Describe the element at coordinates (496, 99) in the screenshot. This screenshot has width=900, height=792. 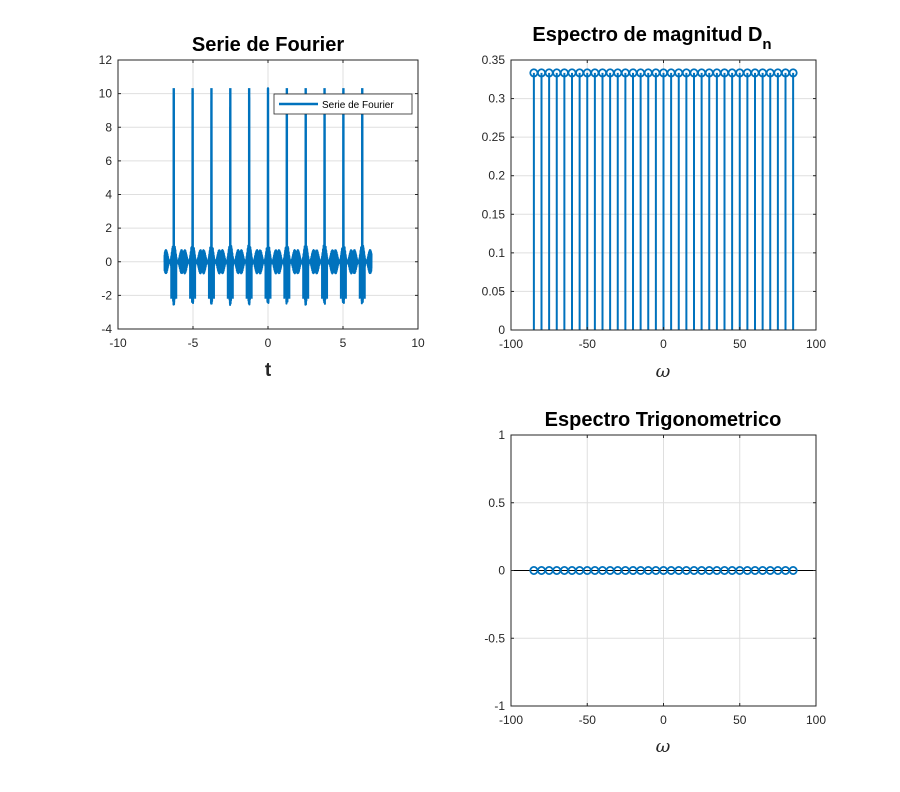
I see `y-tick-label: 0.3` at that location.